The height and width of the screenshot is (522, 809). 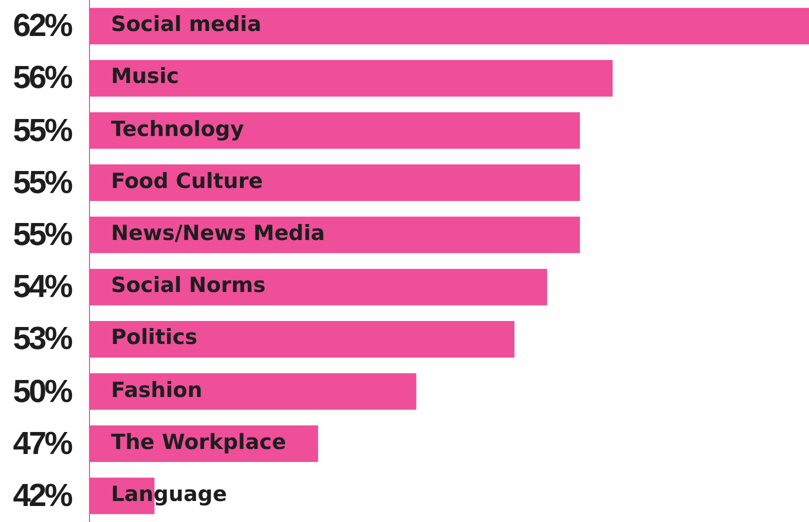 I want to click on y-tick-label: Technology, so click(x=177, y=129).